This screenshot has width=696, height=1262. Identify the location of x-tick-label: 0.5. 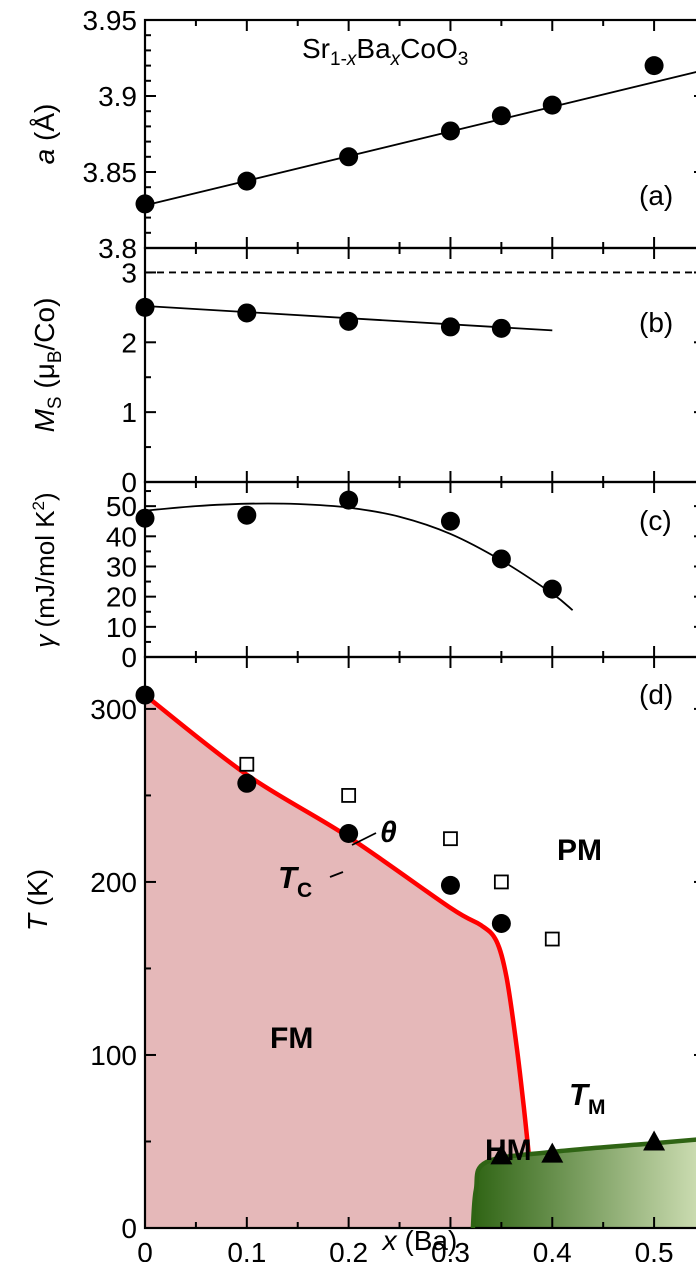
(654, 1249).